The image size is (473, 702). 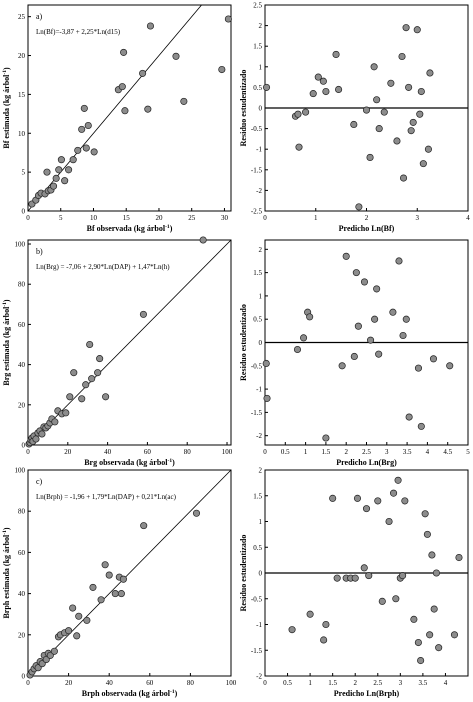 What do you see at coordinates (188, 452) in the screenshot?
I see `x-tick-label: 80` at bounding box center [188, 452].